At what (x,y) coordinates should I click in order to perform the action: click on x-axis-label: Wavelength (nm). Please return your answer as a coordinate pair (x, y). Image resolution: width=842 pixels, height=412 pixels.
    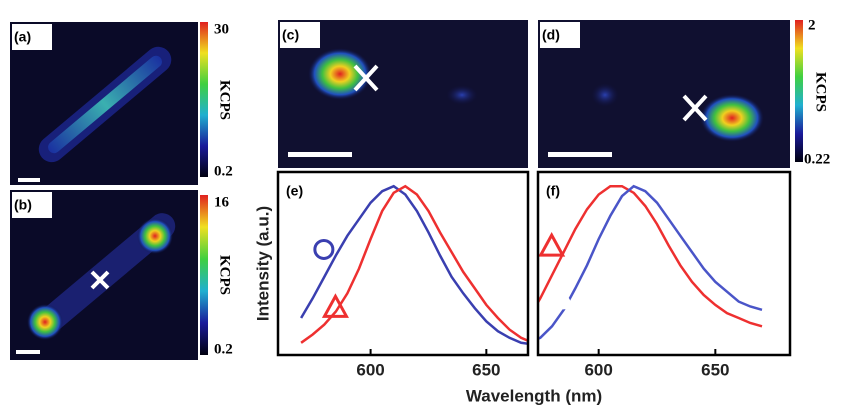
    Looking at the image, I should click on (534, 395).